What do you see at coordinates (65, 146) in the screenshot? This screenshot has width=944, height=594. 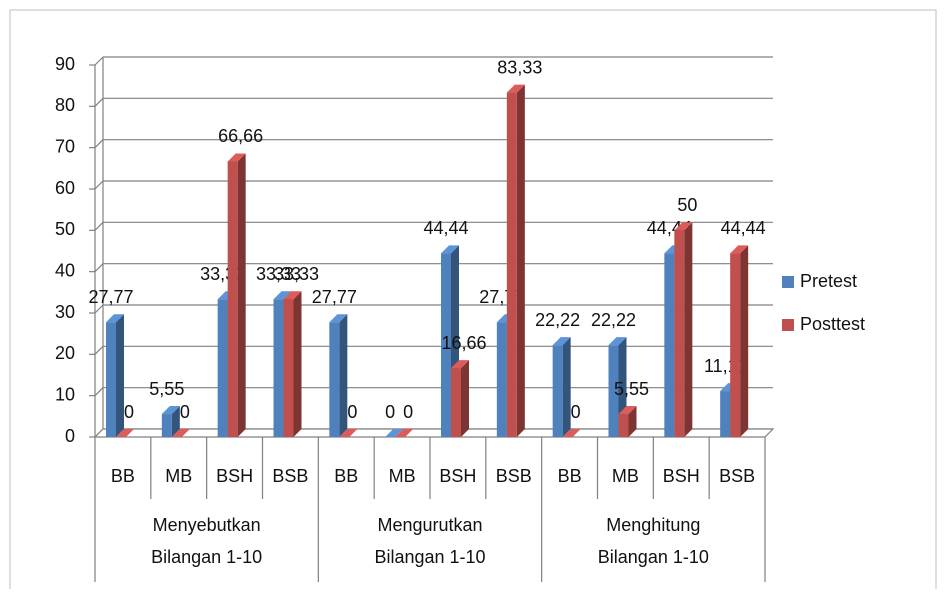 I see `y-tick-label: 70` at bounding box center [65, 146].